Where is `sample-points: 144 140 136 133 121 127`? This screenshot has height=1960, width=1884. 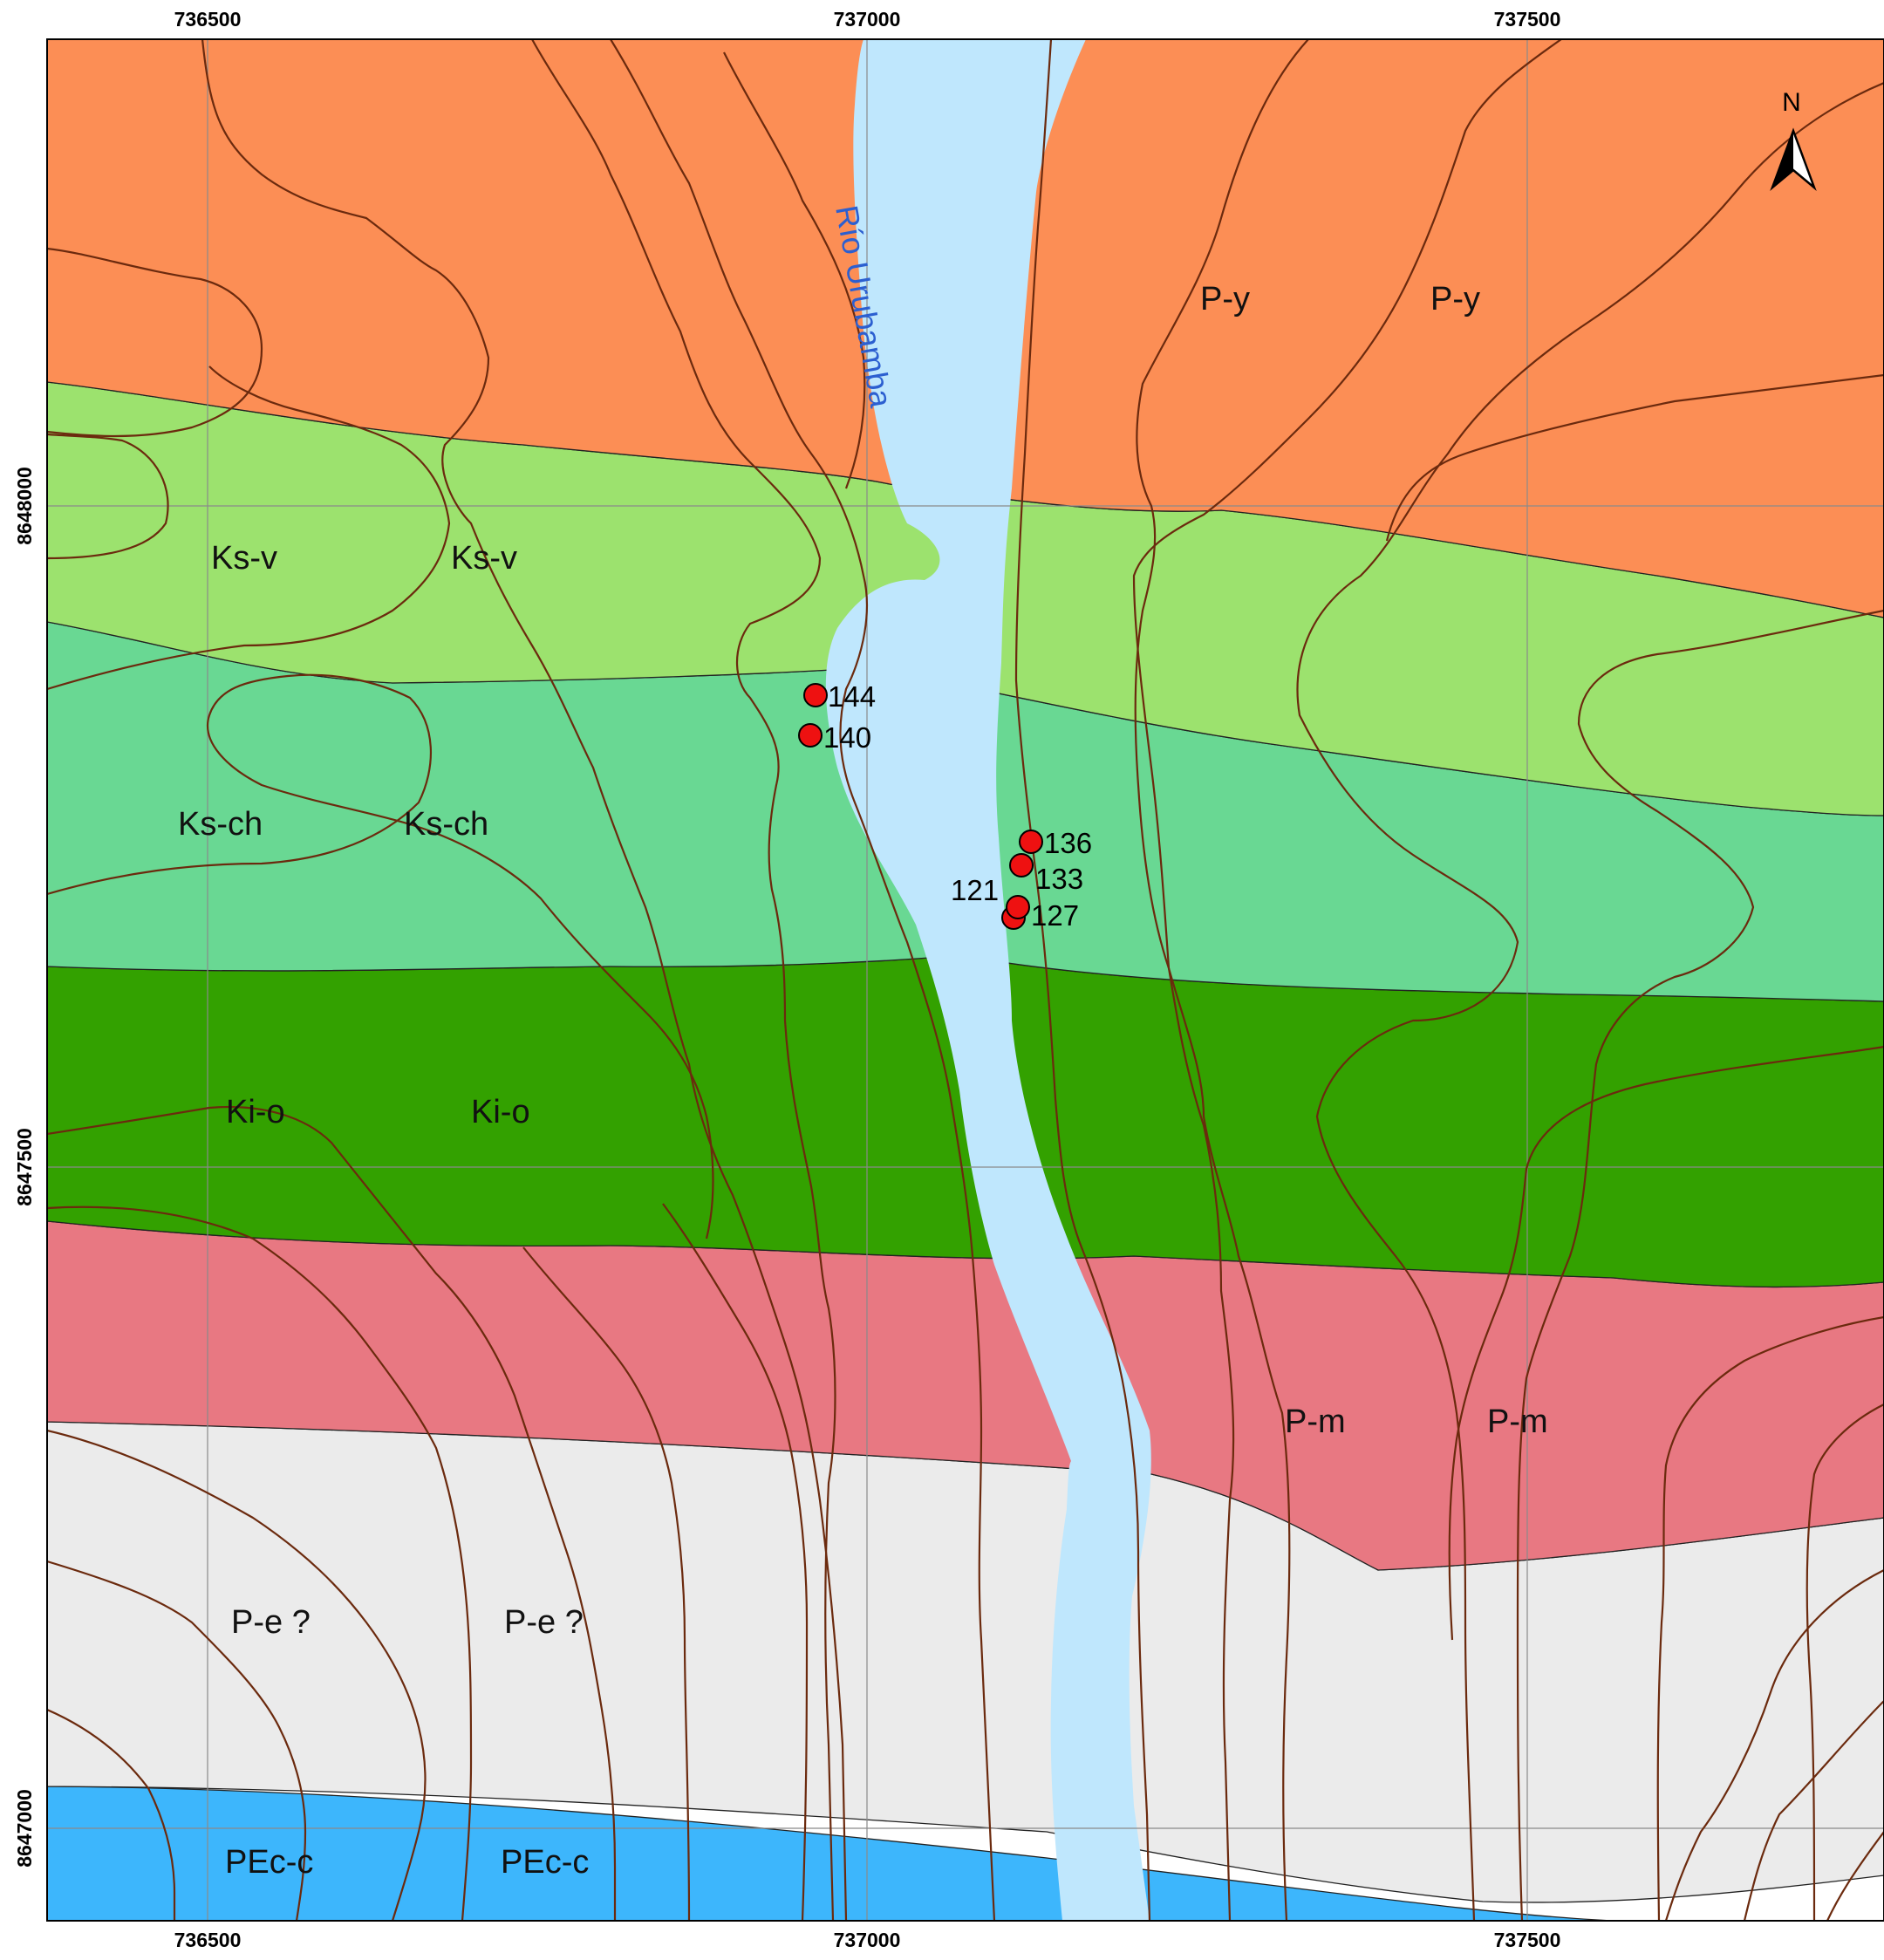
sample-points: 144 140 136 133 121 127 is located at coordinates (945, 806).